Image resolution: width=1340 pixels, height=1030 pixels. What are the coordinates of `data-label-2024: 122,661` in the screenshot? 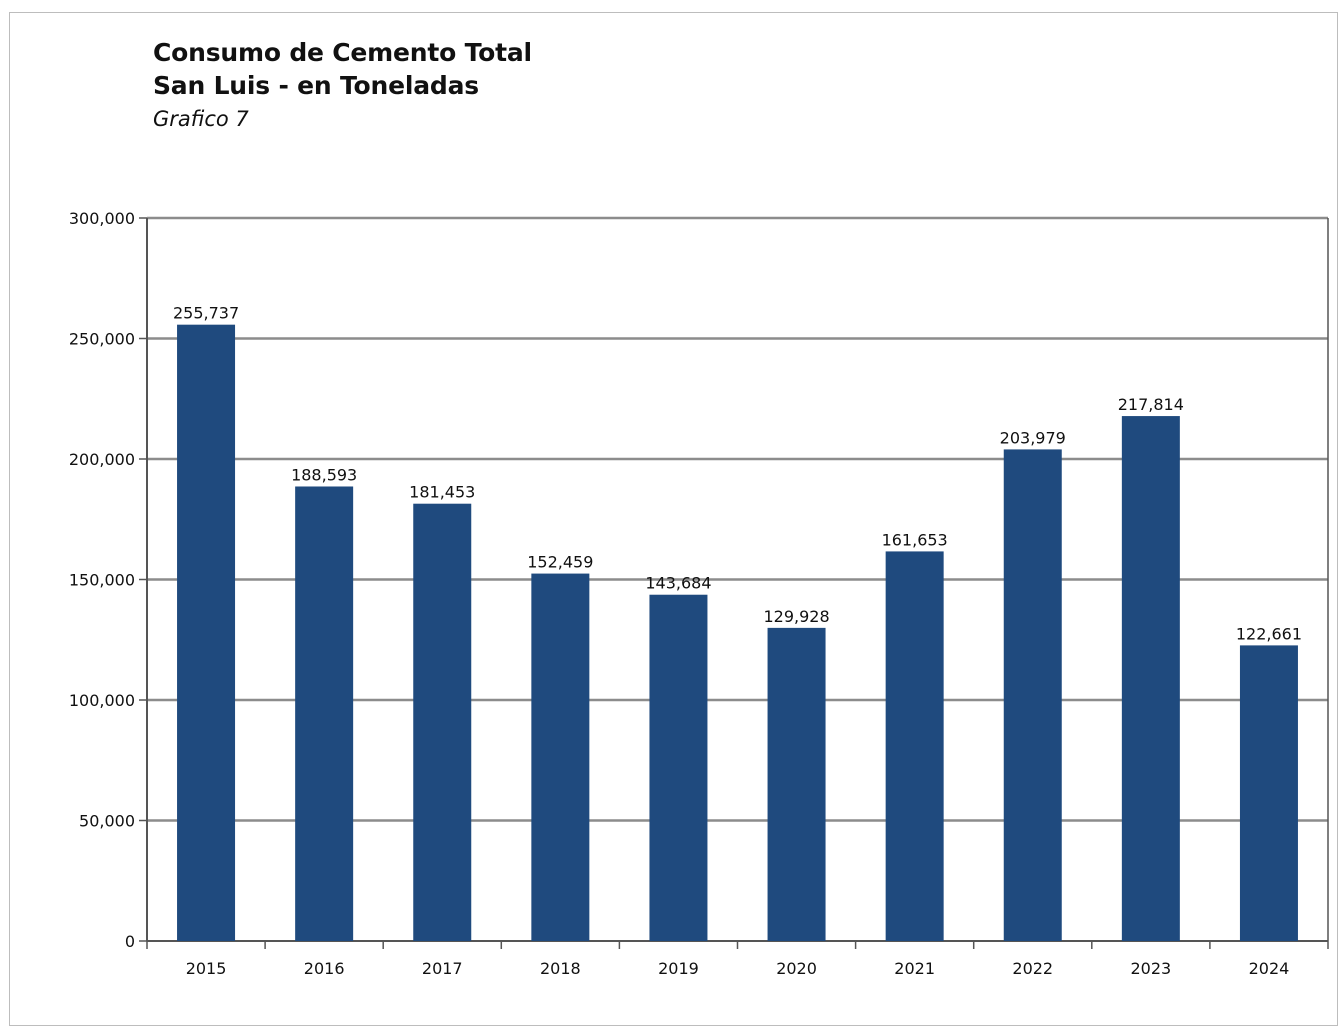 It's located at (1269, 633).